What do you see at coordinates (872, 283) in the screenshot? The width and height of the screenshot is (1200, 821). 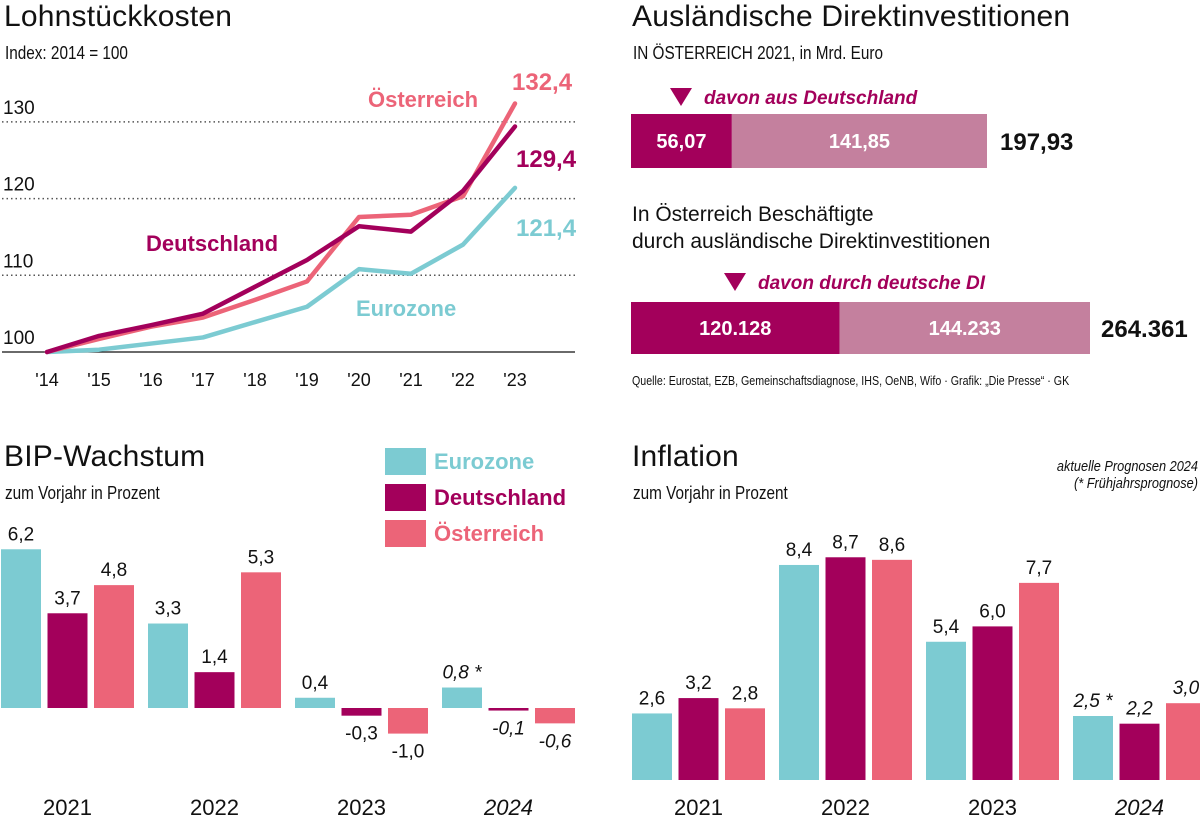 I see `employment-bar-marker-label: davon durch deutsche DI` at bounding box center [872, 283].